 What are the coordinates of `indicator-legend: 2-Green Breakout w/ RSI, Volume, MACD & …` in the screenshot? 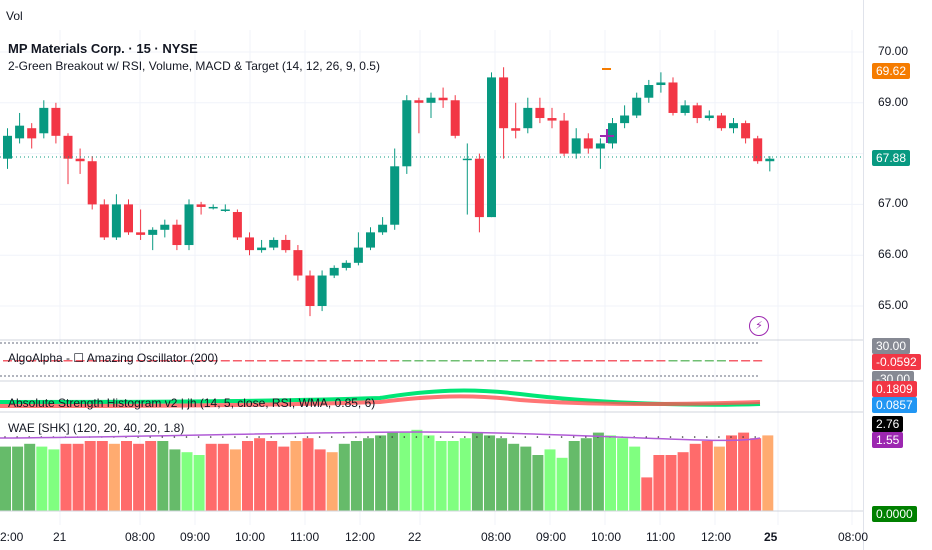 It's located at (194, 66).